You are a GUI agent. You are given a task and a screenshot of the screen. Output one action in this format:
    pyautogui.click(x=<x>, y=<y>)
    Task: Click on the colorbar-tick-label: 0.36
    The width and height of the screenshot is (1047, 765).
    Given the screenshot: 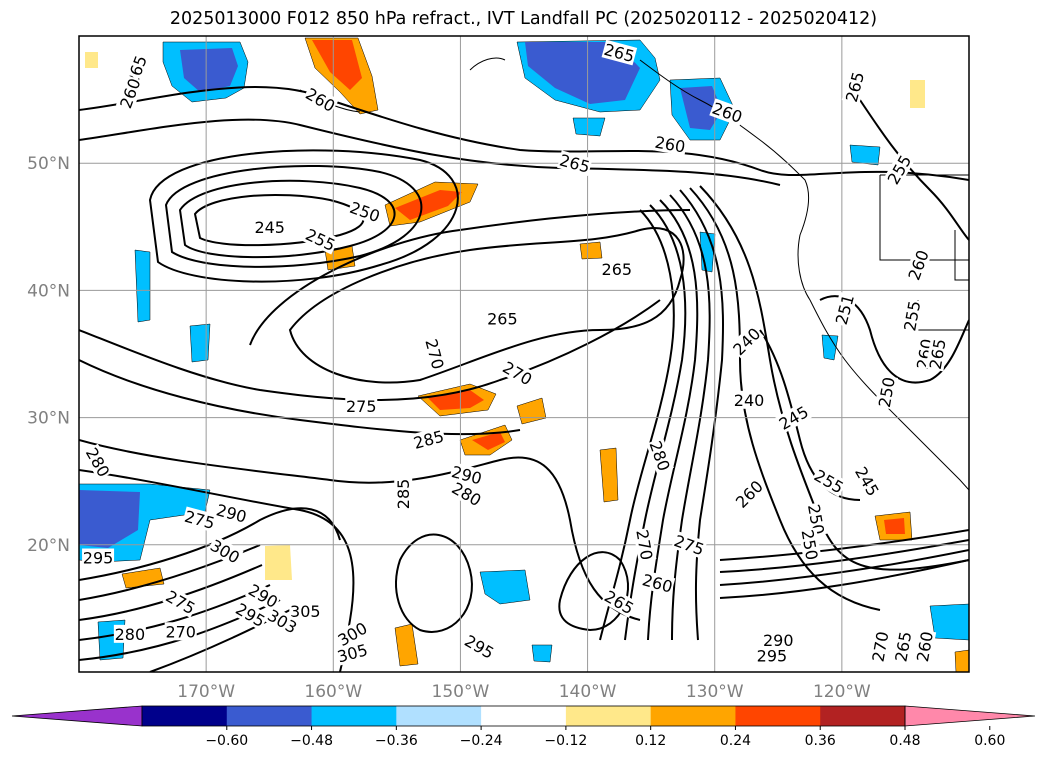 What is the action you would take?
    pyautogui.click(x=820, y=741)
    